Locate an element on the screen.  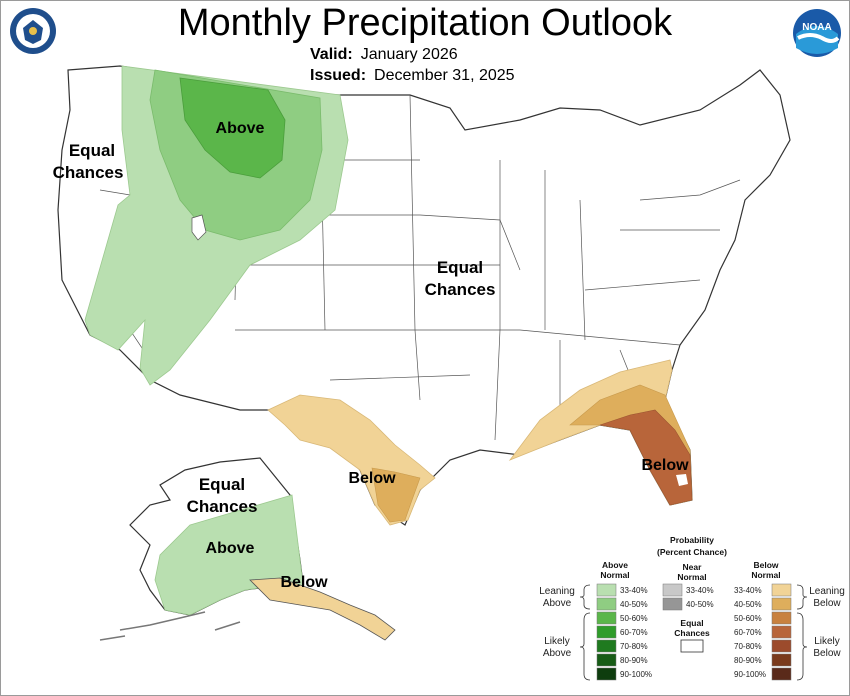
below-range-6: 80-90% is located at coordinates (748, 660).